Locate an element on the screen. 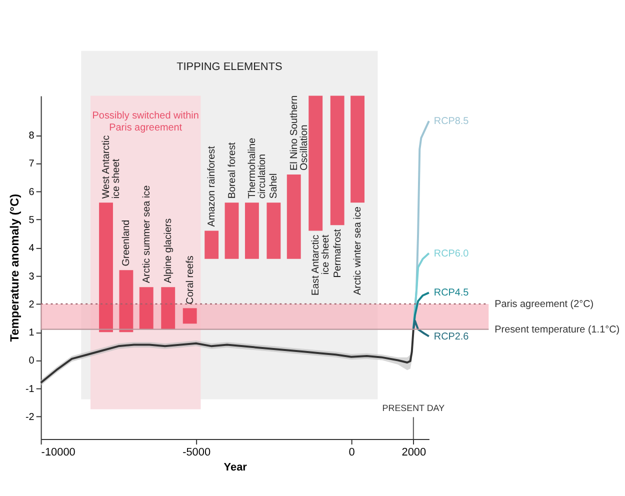 The image size is (625, 496). annotation: Greenland is located at coordinates (126, 243).